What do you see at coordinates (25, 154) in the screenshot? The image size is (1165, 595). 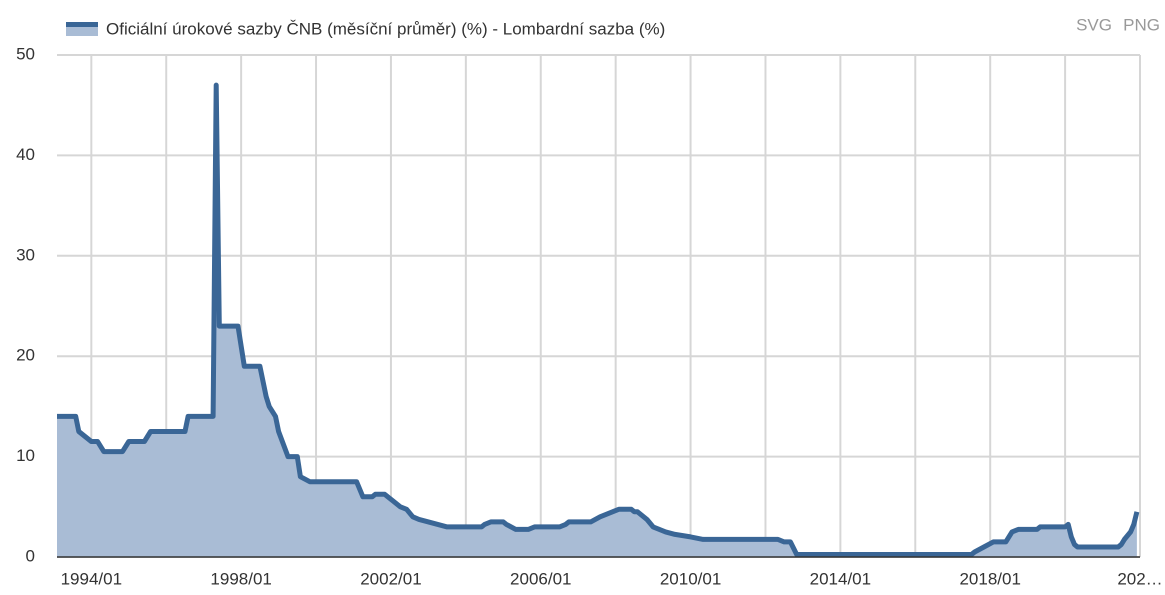 I see `y-tick-label: 40` at bounding box center [25, 154].